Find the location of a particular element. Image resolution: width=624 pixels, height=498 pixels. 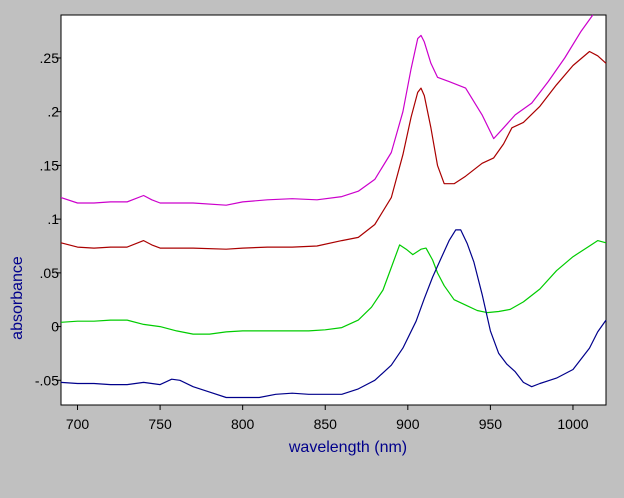

y-tick-label: -.05 is located at coordinates (47, 380).